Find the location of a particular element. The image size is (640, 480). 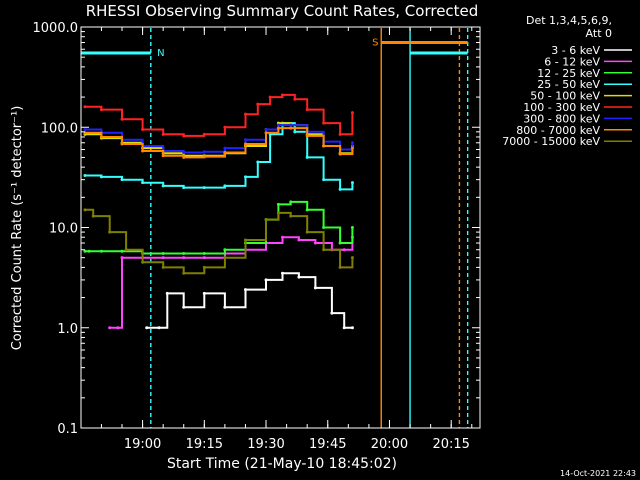

legend-label: 7000 - 15000 keV is located at coordinates (551, 141).